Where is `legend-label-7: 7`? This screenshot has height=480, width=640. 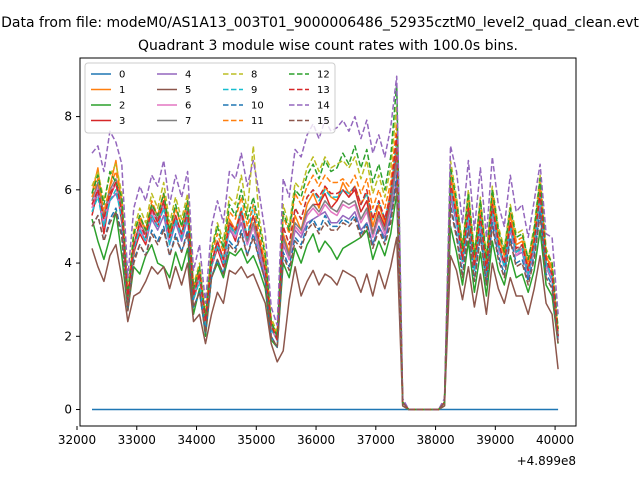
legend-label-7: 7 is located at coordinates (188, 121).